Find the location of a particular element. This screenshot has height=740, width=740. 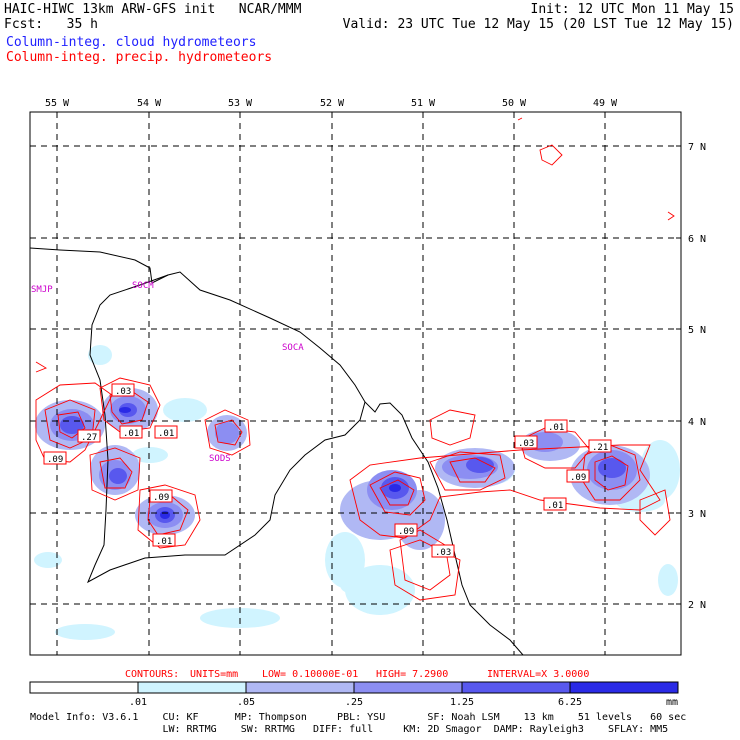

colorbar-tick: 6.25 is located at coordinates (570, 702).